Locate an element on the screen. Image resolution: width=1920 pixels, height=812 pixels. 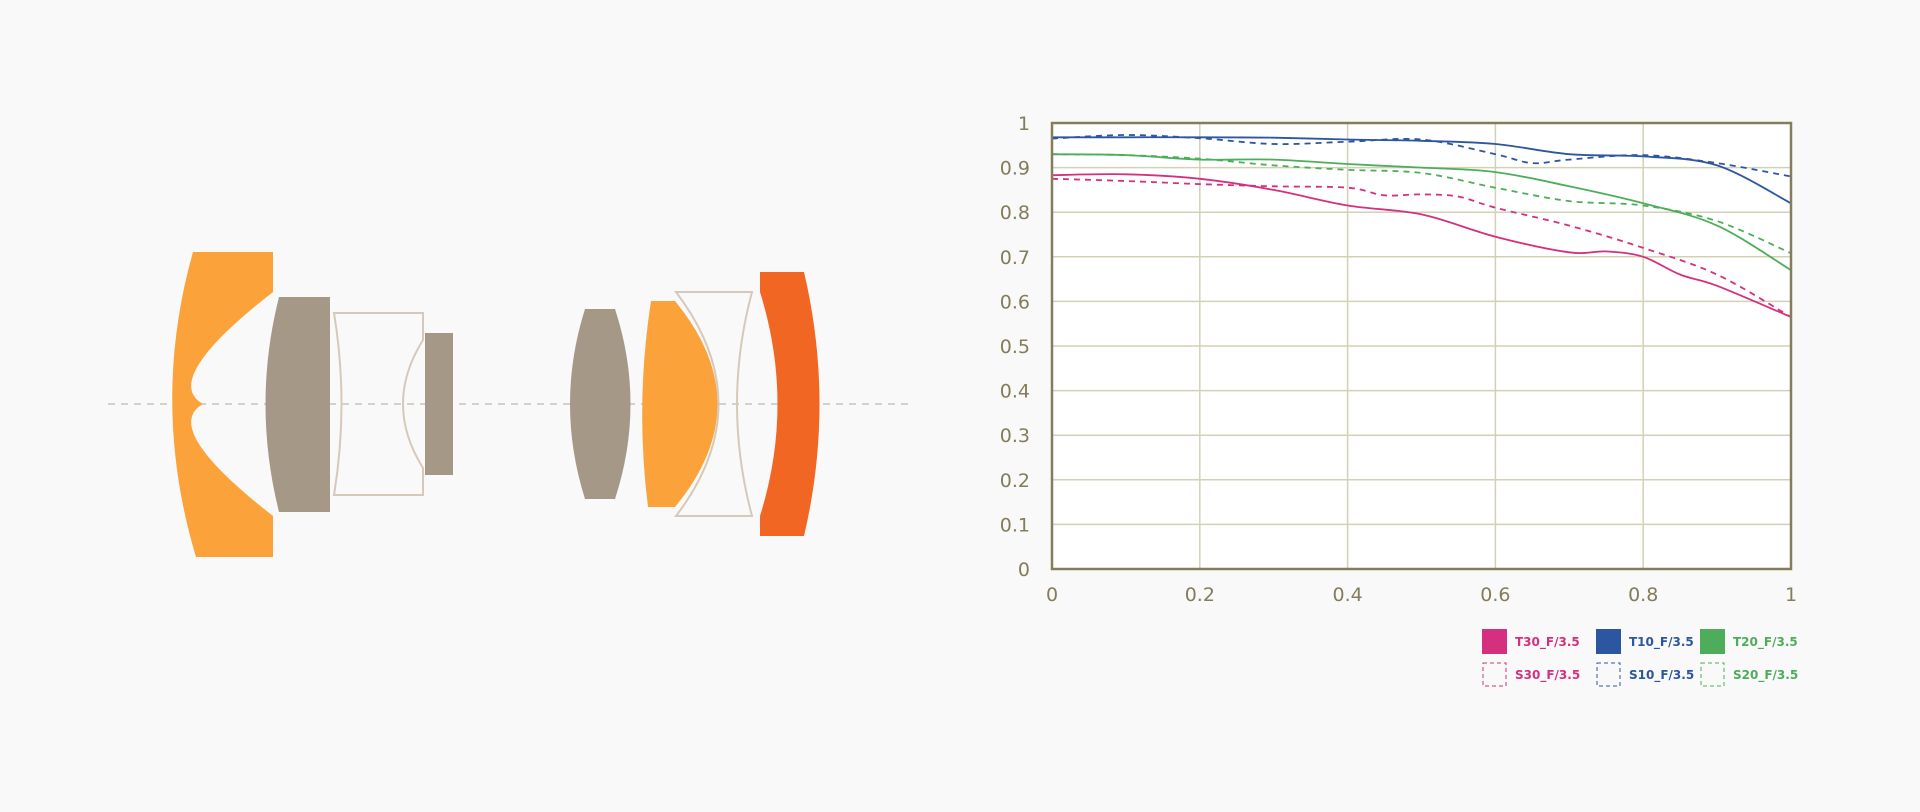
y-tick-label: 0.2 is located at coordinates (1015, 481).